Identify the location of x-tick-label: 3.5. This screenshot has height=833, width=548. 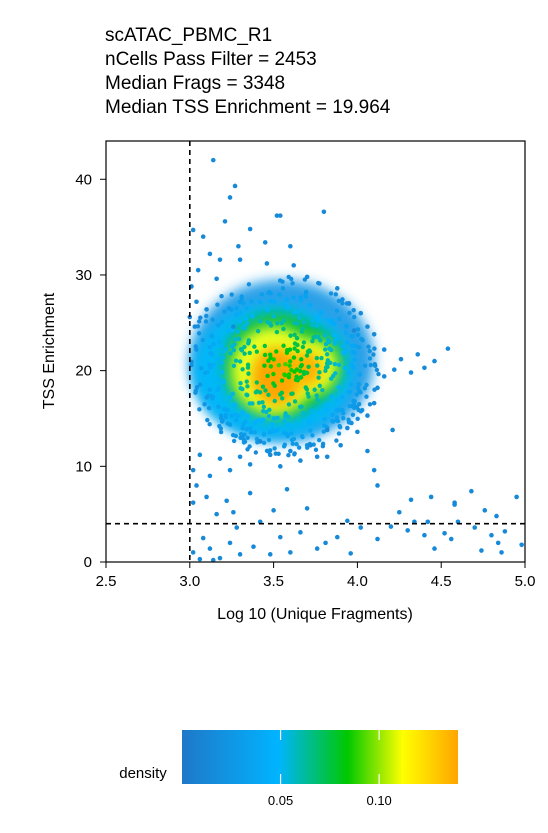
(273, 581).